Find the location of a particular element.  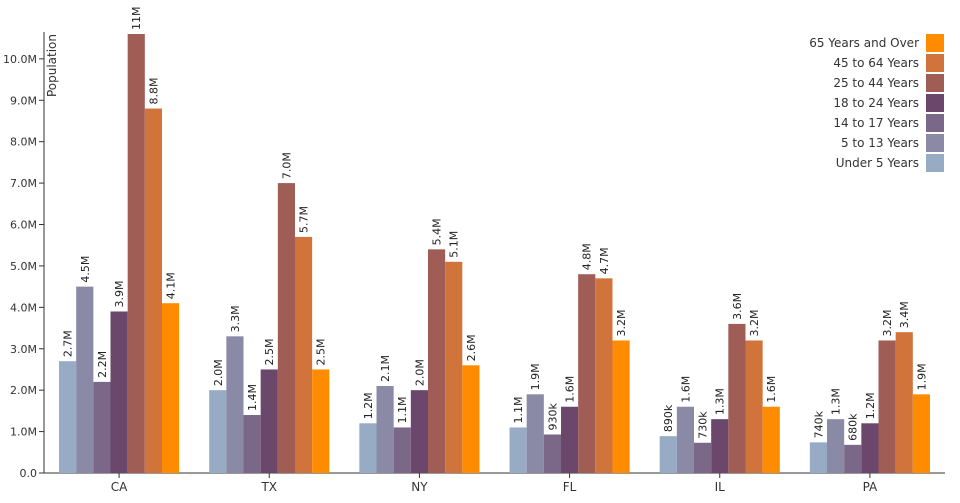

y-tick-label: 1.0M is located at coordinates (23, 432).